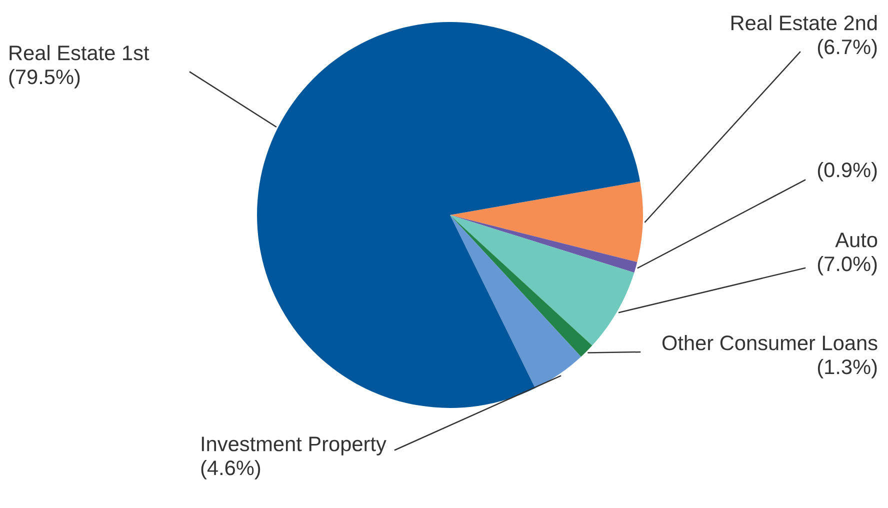 The height and width of the screenshot is (508, 888). What do you see at coordinates (847, 266) in the screenshot?
I see `data-label: (7.0%)` at bounding box center [847, 266].